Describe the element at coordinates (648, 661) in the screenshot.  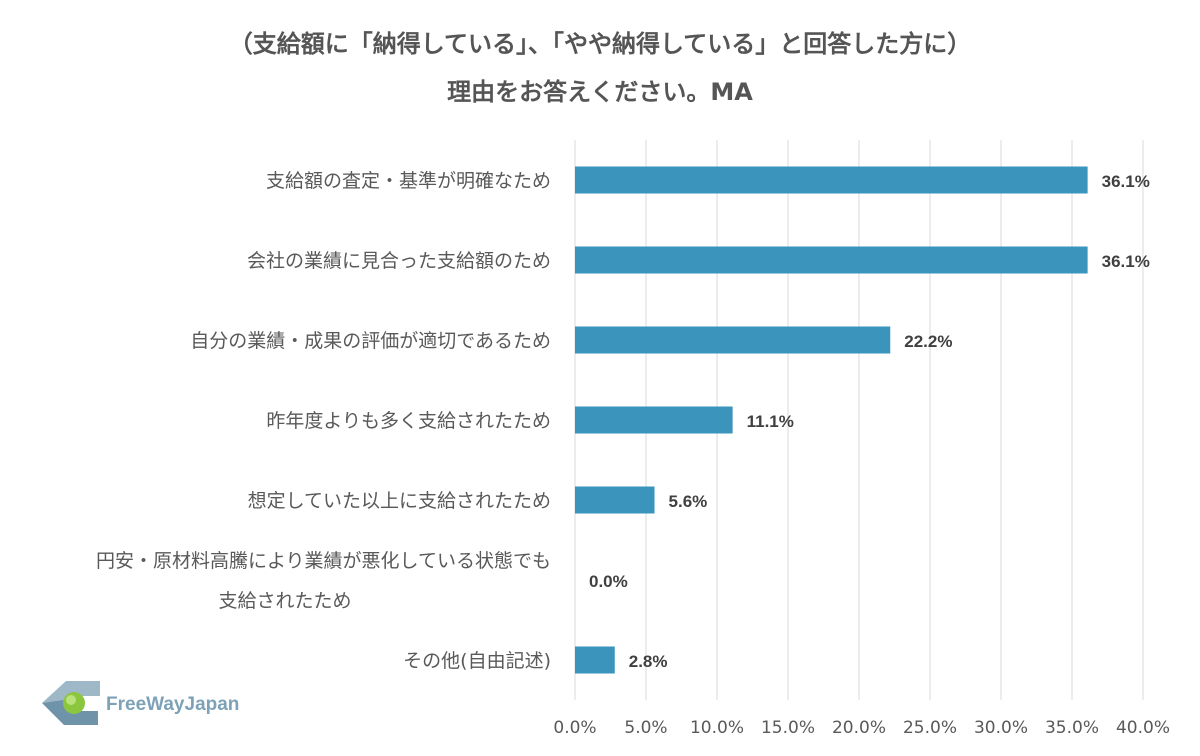
I see `data-label: 2.8%` at that location.